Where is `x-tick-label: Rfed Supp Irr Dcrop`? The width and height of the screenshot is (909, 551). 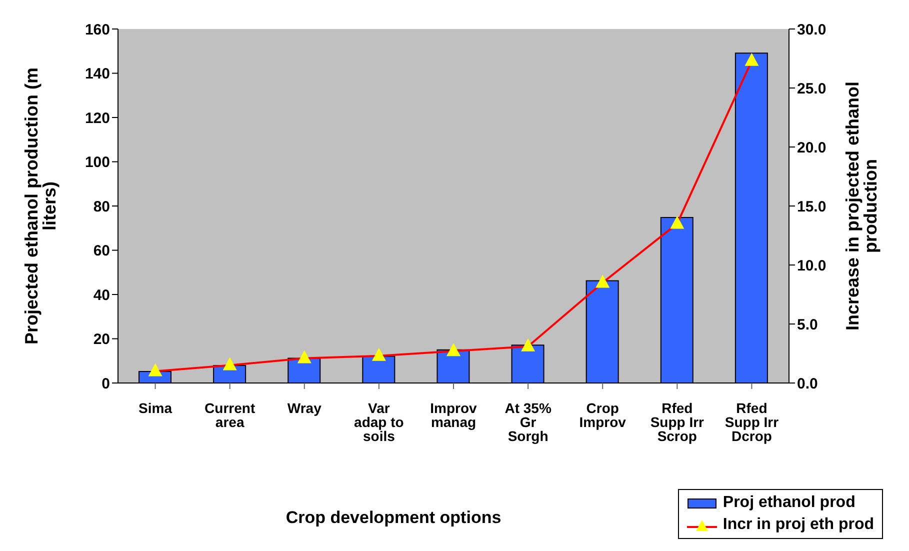
x-tick-label: Rfed Supp Irr Dcrop is located at coordinates (752, 422).